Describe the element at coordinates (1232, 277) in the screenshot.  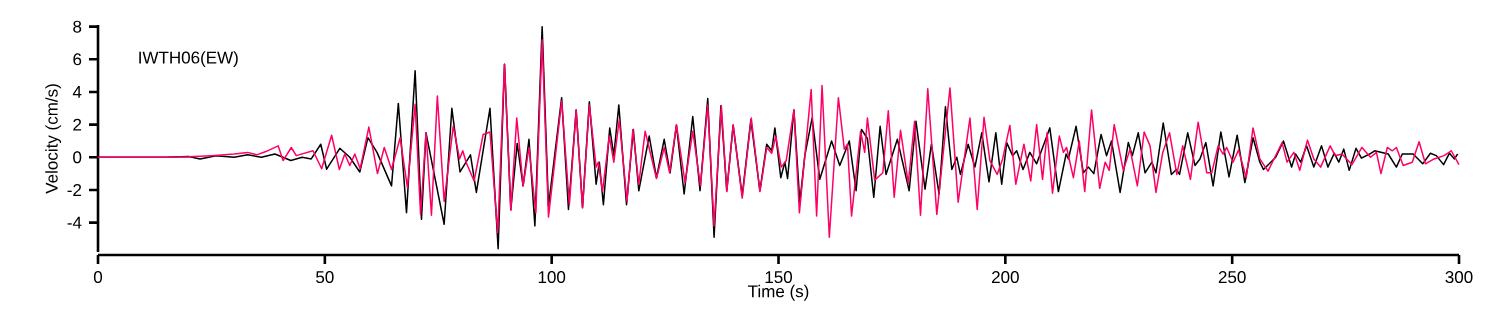
I see `x-tick-label: 250` at that location.